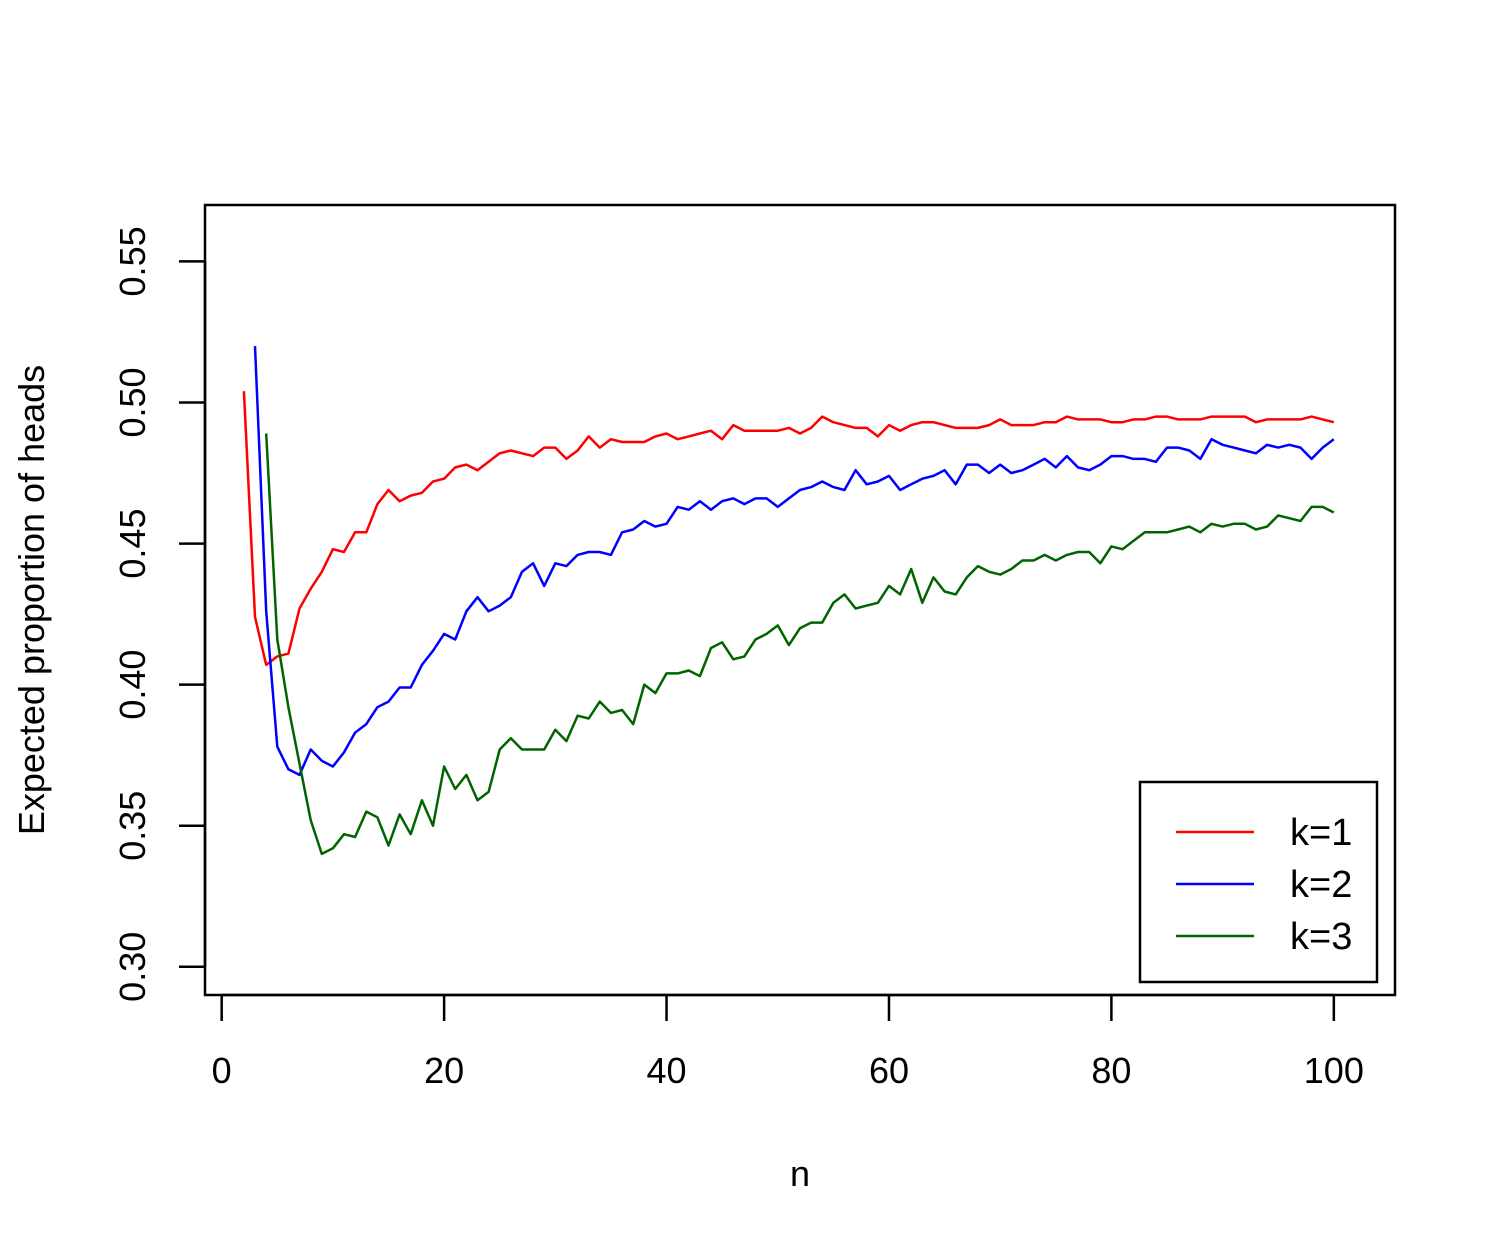 The width and height of the screenshot is (1500, 1250). What do you see at coordinates (132, 261) in the screenshot?
I see `y-tick-label: 0.55` at bounding box center [132, 261].